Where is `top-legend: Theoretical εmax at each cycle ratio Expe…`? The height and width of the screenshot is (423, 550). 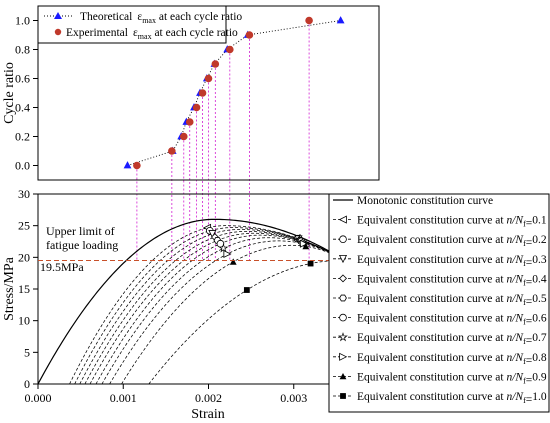 top-legend: Theoretical εmax at each cycle ratio Expe… is located at coordinates (139, 24).